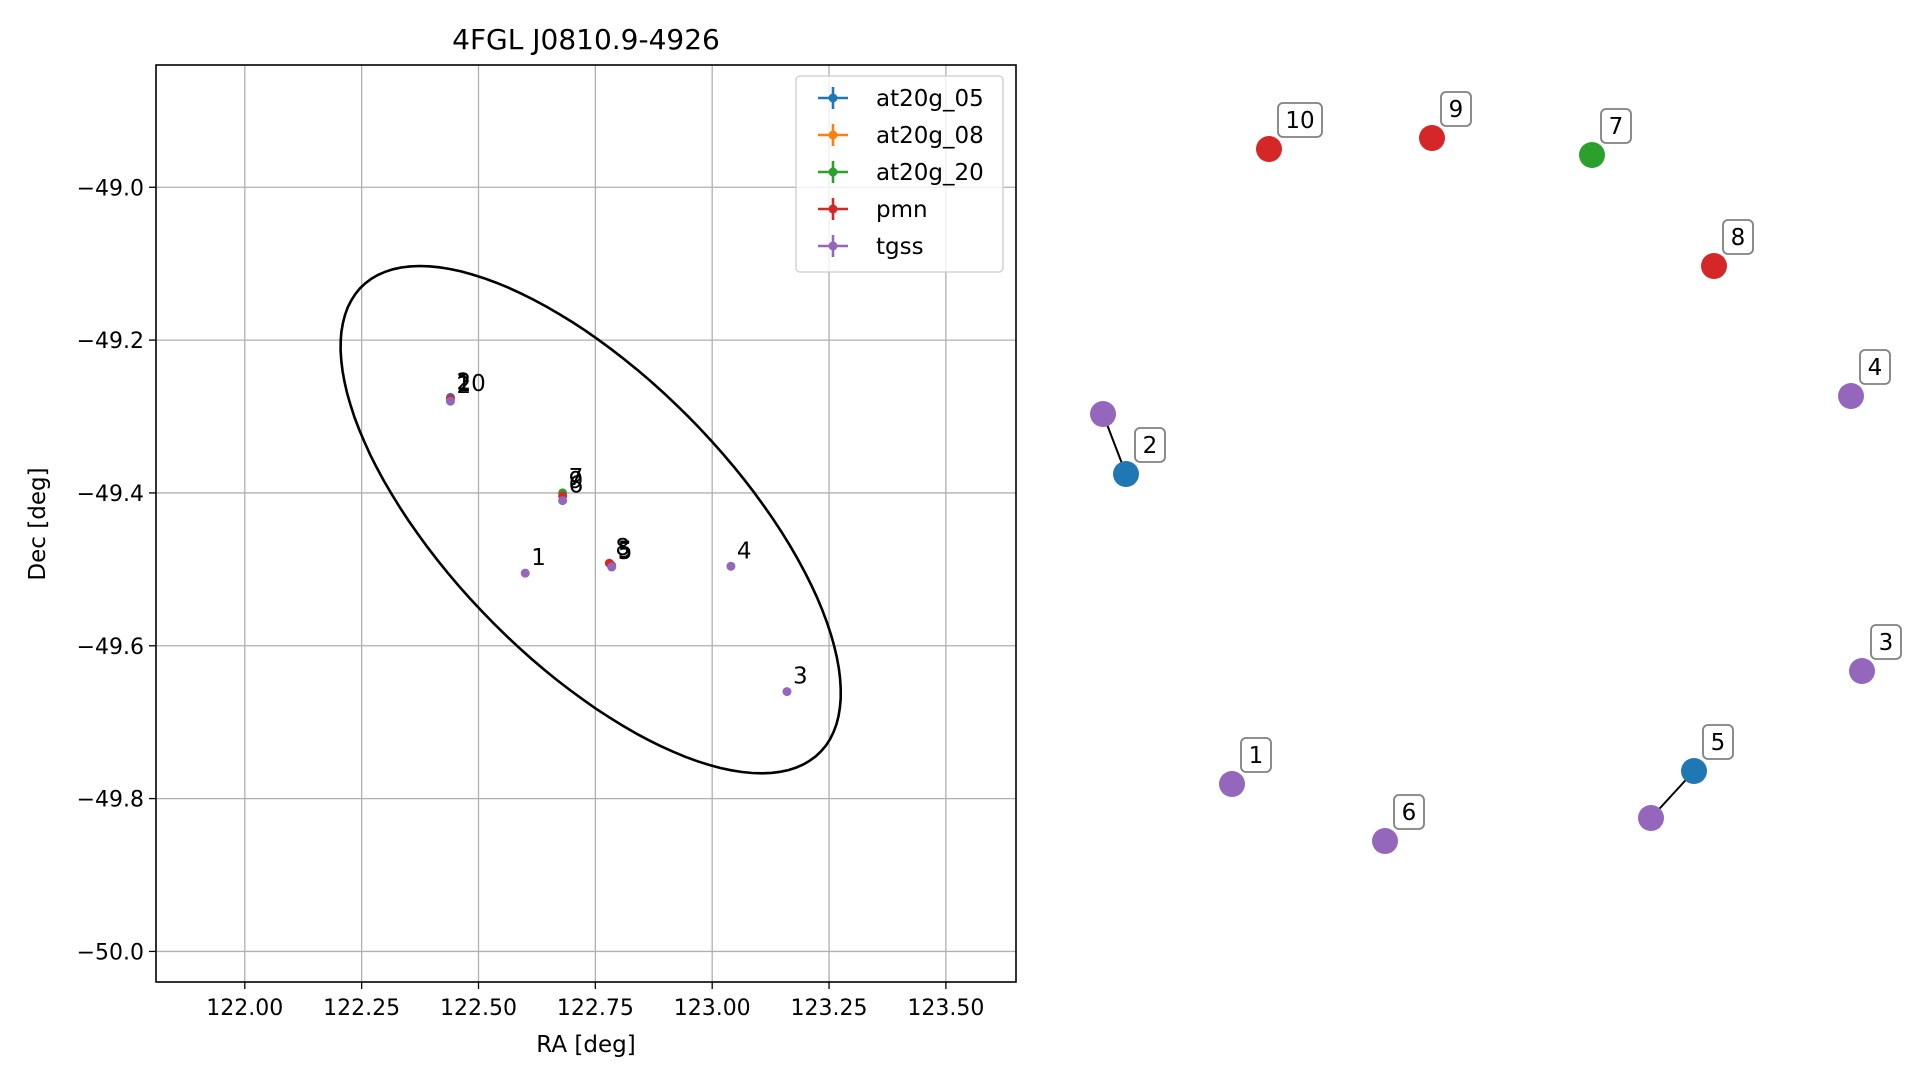 The image size is (1919, 1080). I want to click on panel-label: 2, so click(1150, 446).